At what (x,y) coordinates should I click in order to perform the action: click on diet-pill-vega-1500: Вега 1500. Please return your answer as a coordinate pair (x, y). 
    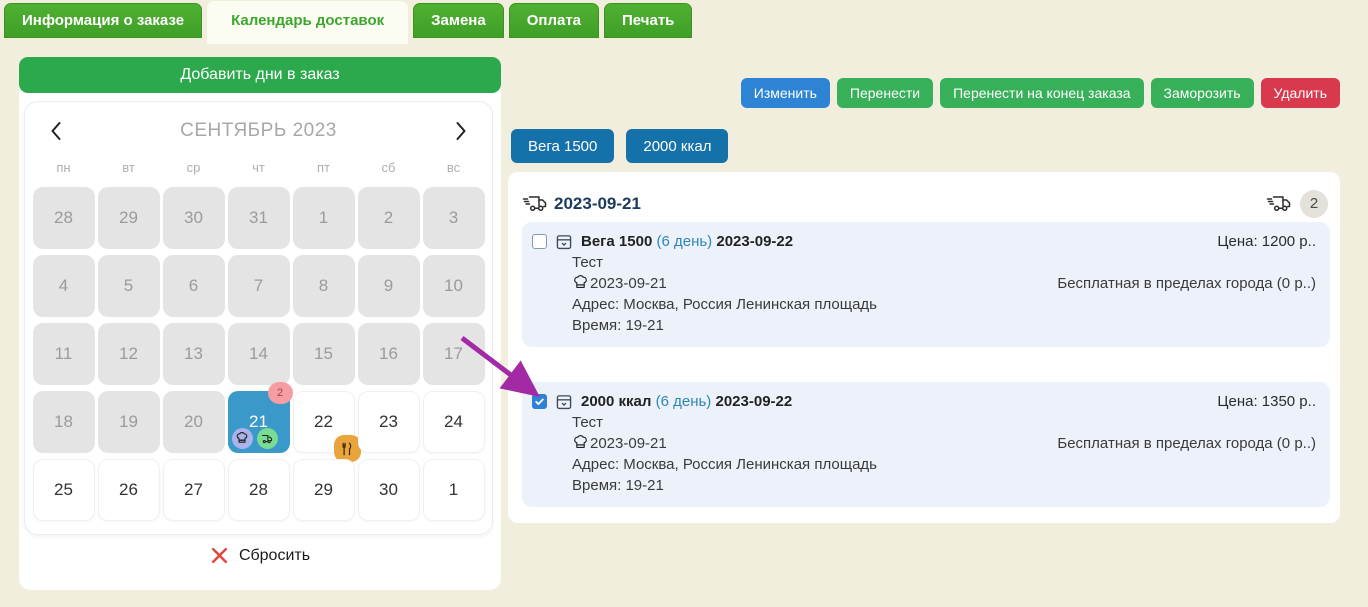
    Looking at the image, I should click on (563, 146).